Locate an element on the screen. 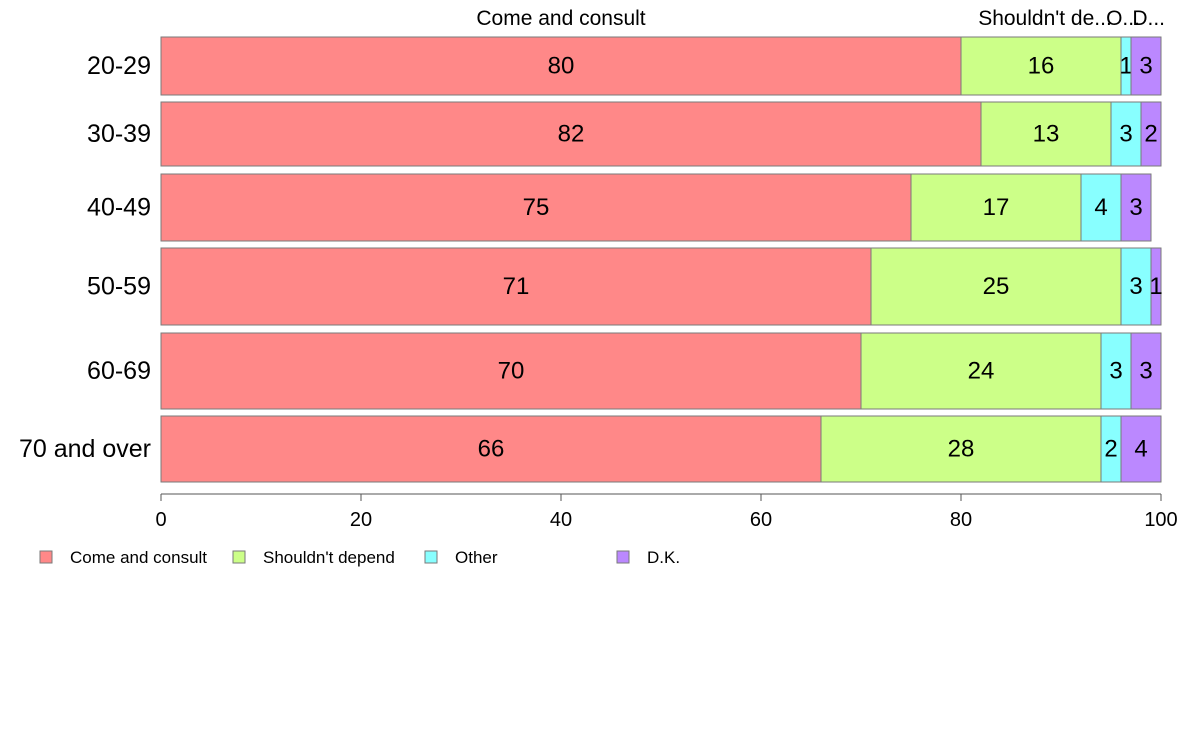 This screenshot has width=1188, height=736. x-axis: 0 20 40 60 80 100 is located at coordinates (666, 512).